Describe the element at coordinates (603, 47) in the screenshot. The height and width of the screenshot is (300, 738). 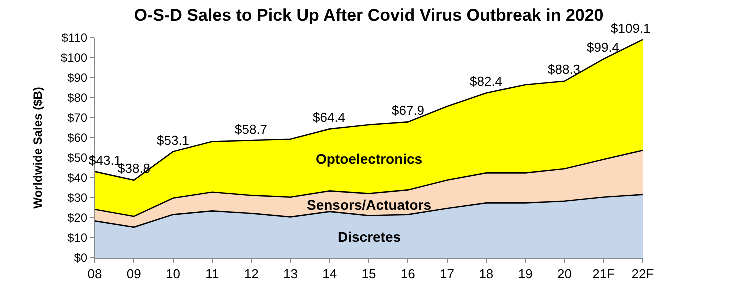
I see `total-label: $99.4` at that location.